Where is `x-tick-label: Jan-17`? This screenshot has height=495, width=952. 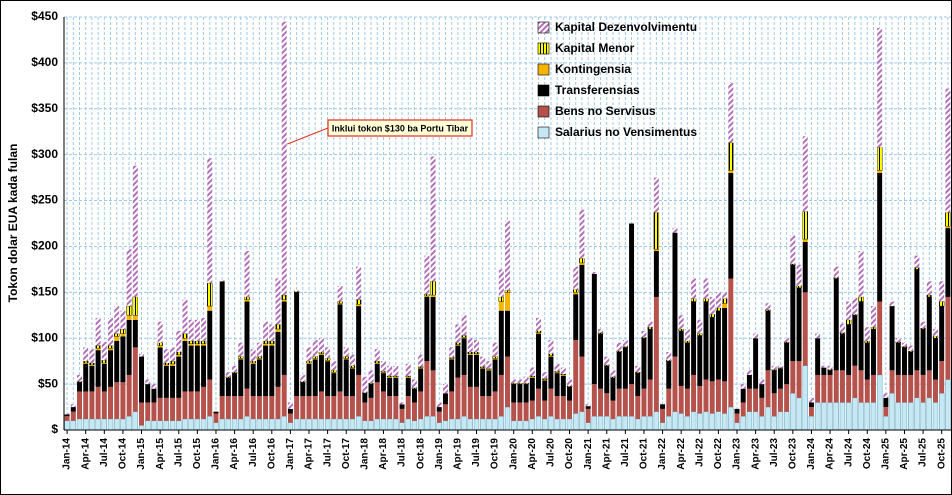 x-tick-label: Jan-17 is located at coordinates (290, 454).